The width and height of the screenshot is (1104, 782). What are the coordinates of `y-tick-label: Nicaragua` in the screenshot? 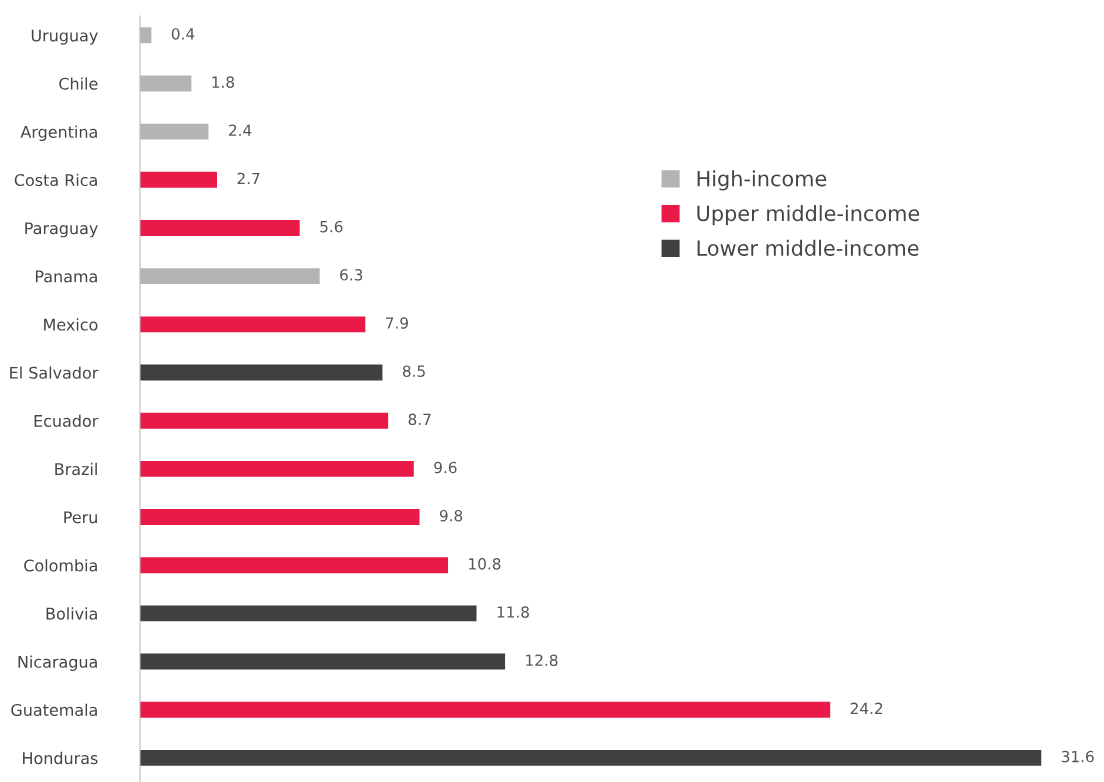 It's located at (57, 663).